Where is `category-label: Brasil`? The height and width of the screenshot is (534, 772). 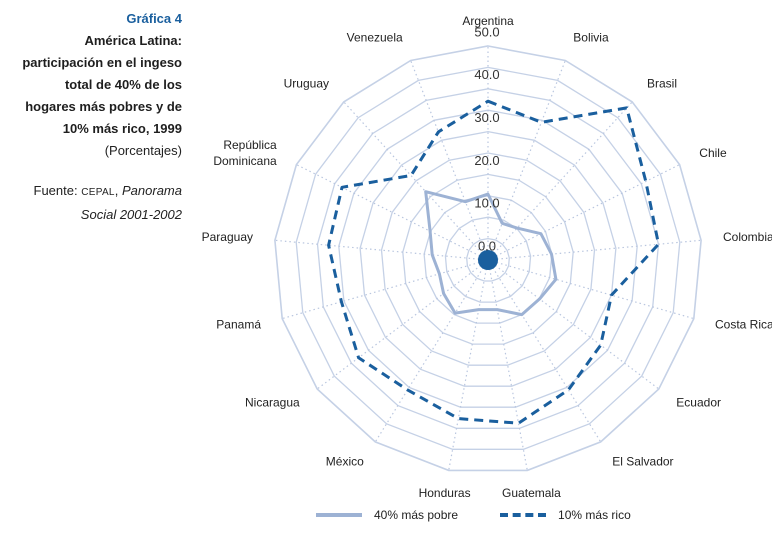 category-label: Brasil is located at coordinates (662, 83).